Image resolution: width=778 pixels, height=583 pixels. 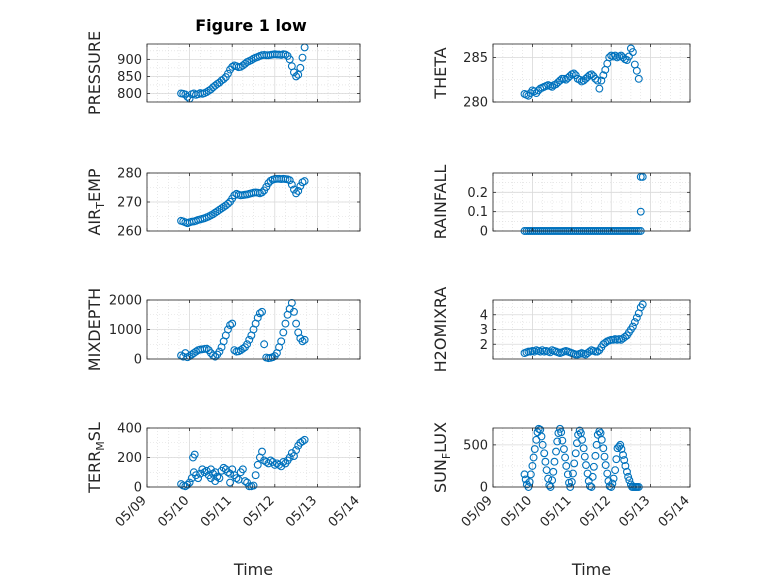 I want to click on y-axis-label: THETA, so click(x=440, y=73).